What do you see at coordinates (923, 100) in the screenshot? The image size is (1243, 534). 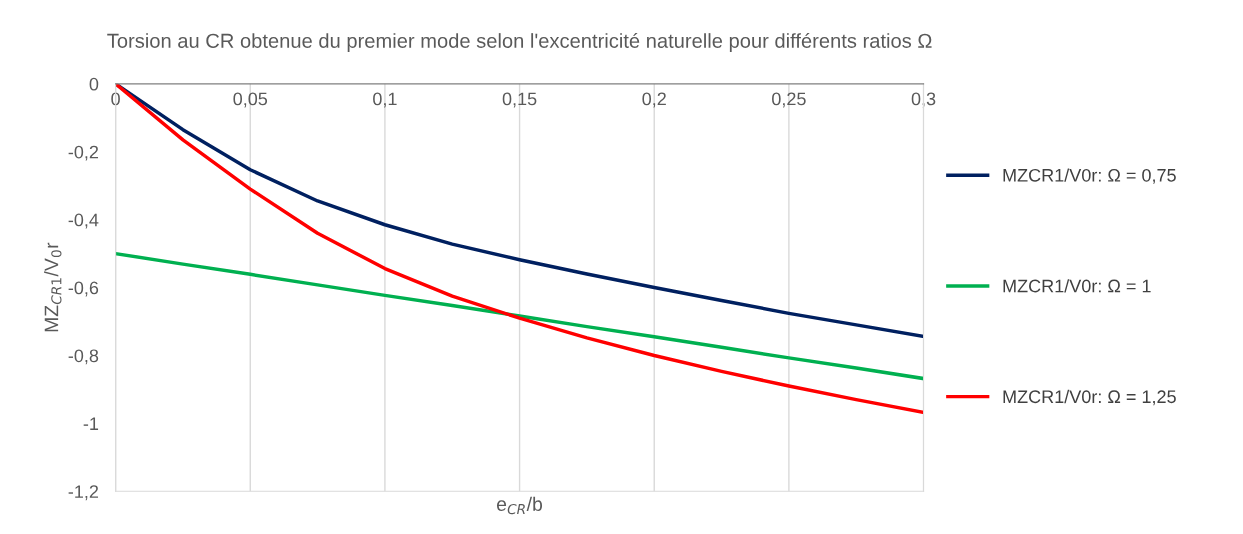 I see `x-tick-label: 0,3` at bounding box center [923, 100].